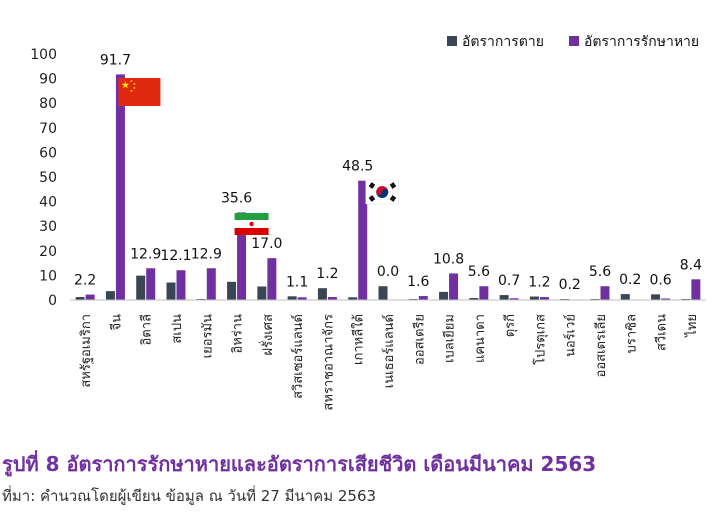 Image resolution: width=722 pixels, height=517 pixels. Describe the element at coordinates (359, 339) in the screenshot. I see `category-label: เกาหลีใต้` at that location.